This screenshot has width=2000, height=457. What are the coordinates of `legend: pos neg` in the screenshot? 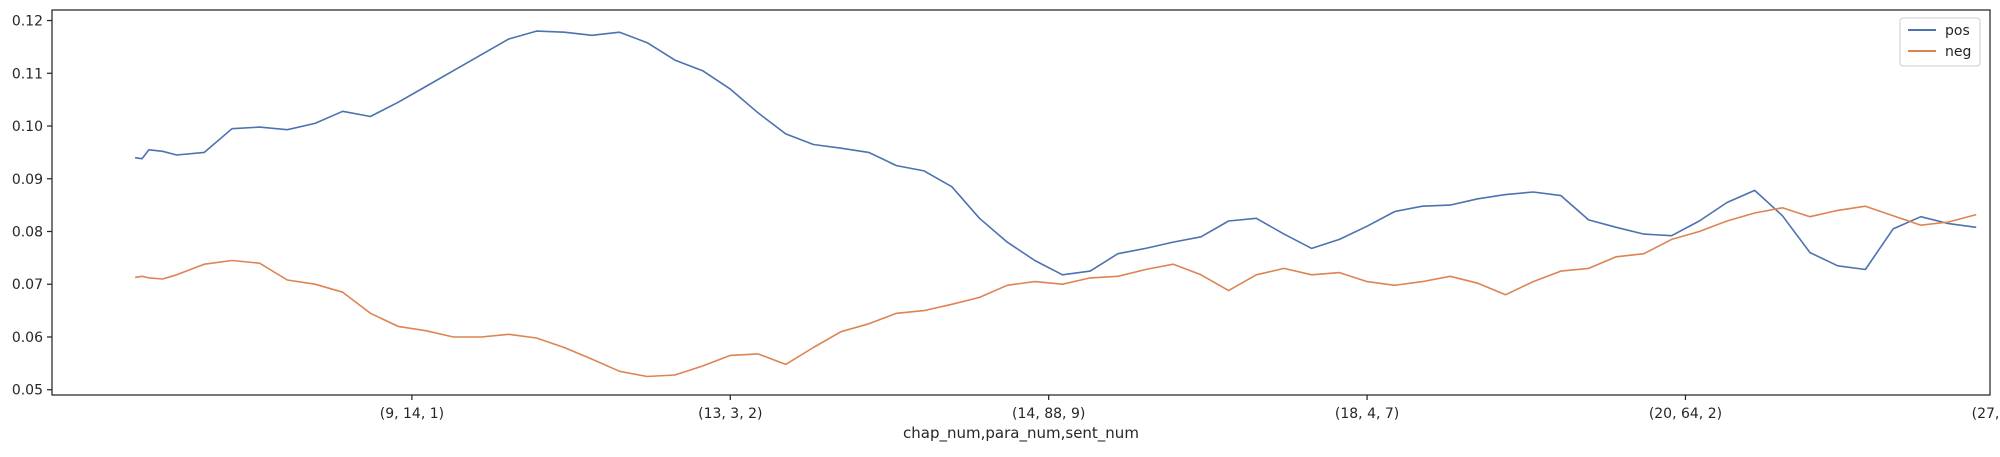 It's located at (1940, 42).